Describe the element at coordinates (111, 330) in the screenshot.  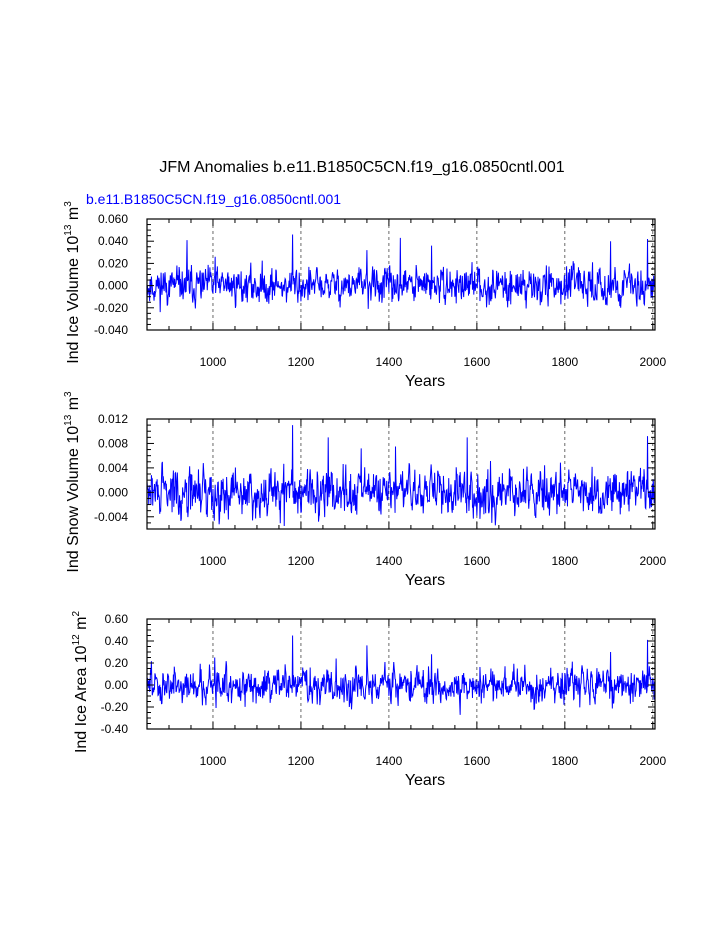
I see `y-tick-label: -0.040` at that location.